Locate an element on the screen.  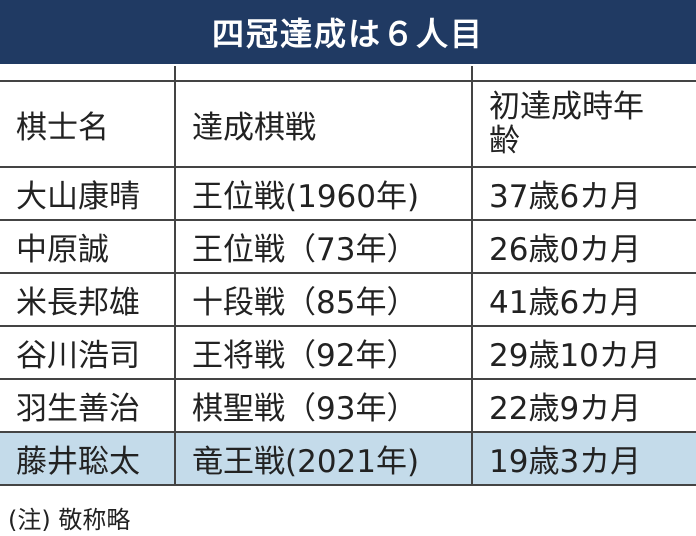
table-cell: 竜王戦(2021年) is located at coordinates (323, 458).